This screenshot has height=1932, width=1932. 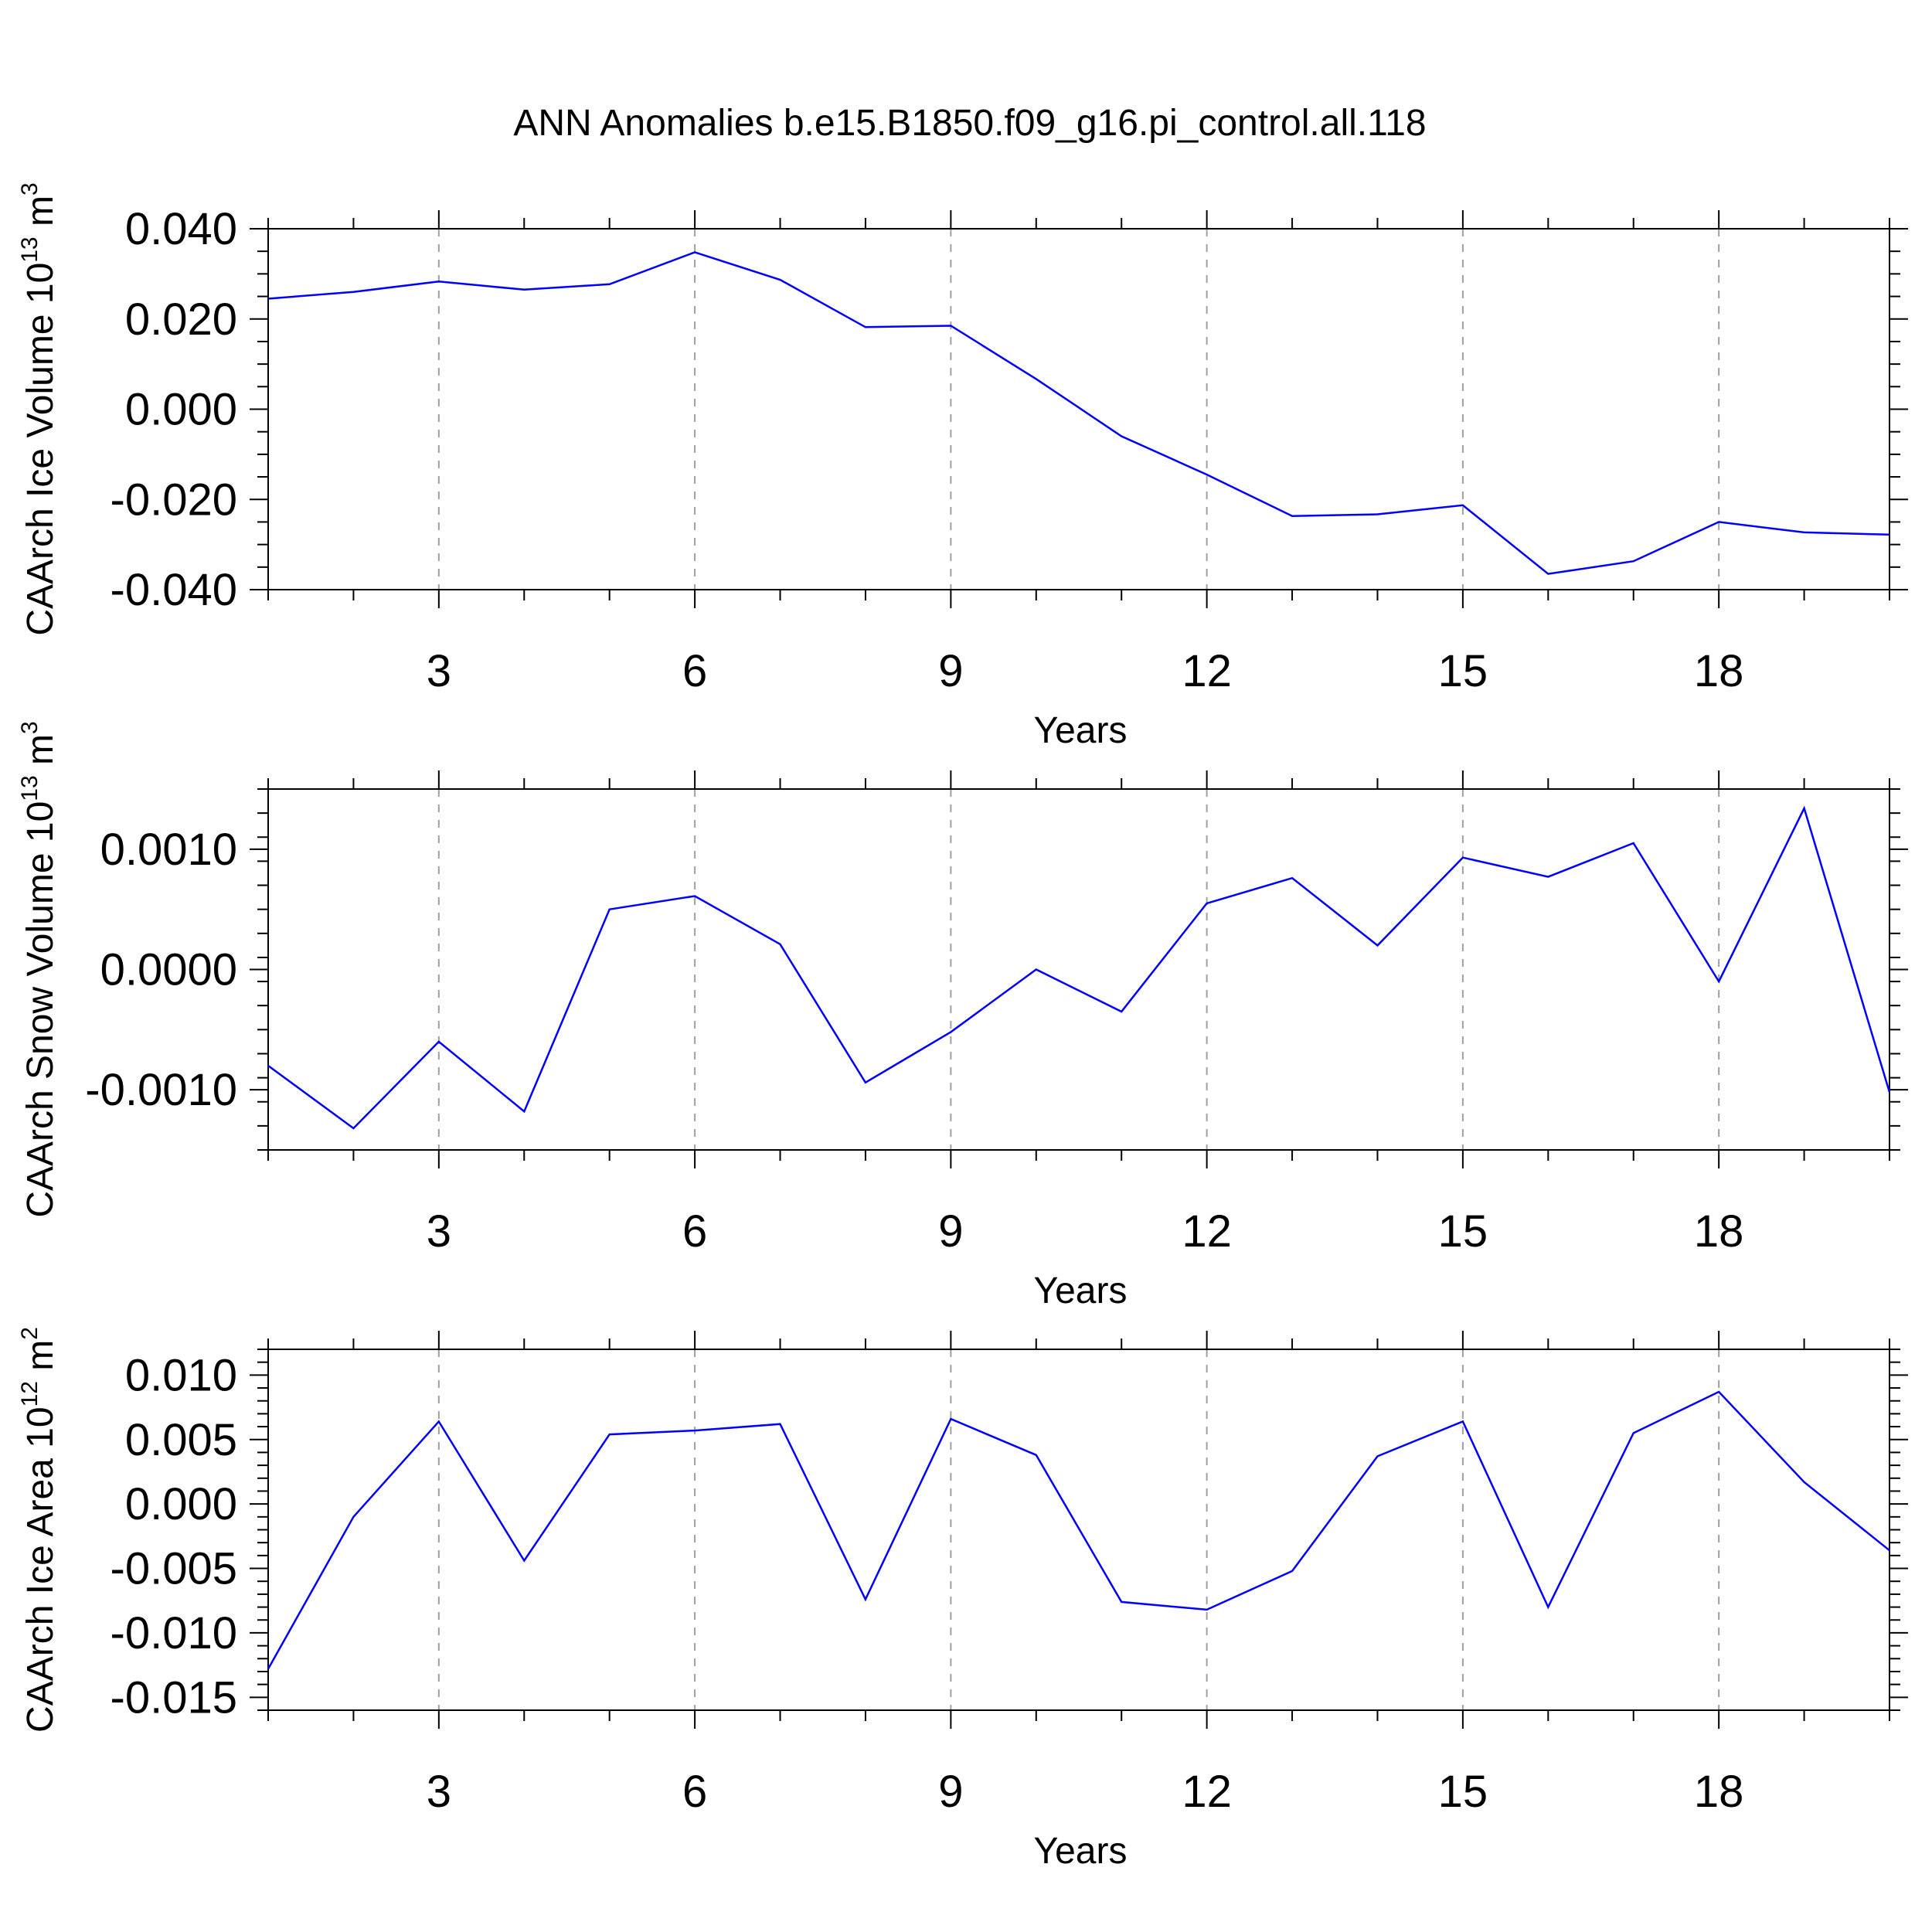 I want to click on y-tick-label: -0.0010, so click(x=161, y=1090).